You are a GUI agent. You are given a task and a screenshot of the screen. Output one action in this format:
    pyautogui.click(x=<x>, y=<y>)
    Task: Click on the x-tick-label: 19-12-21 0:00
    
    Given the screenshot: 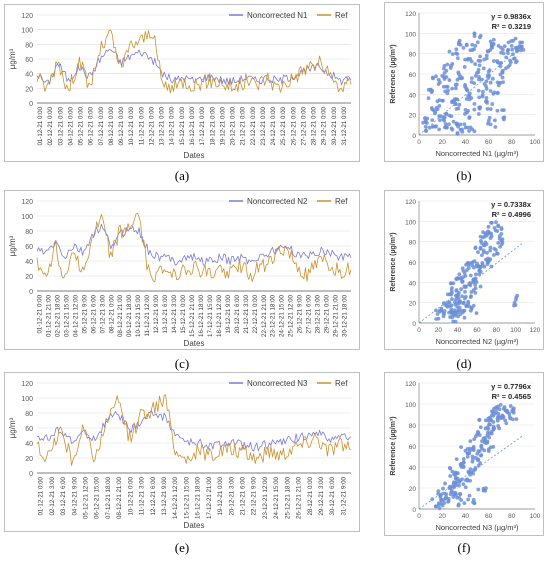 What is the action you would take?
    pyautogui.click(x=222, y=125)
    